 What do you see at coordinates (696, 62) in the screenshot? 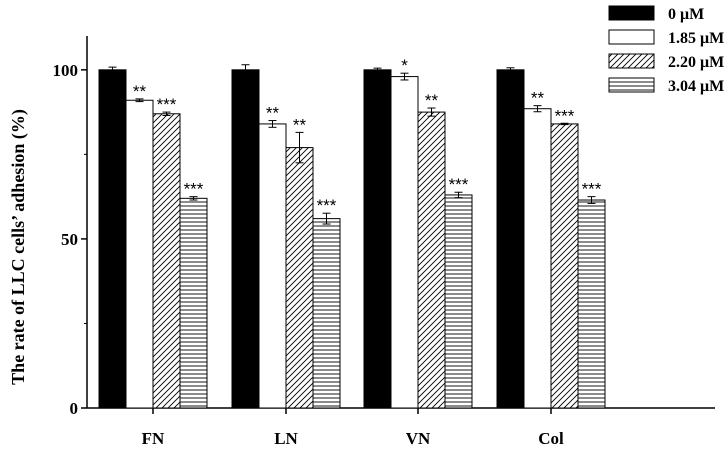
I see `legend-label-2: 2.20 μM` at bounding box center [696, 62].